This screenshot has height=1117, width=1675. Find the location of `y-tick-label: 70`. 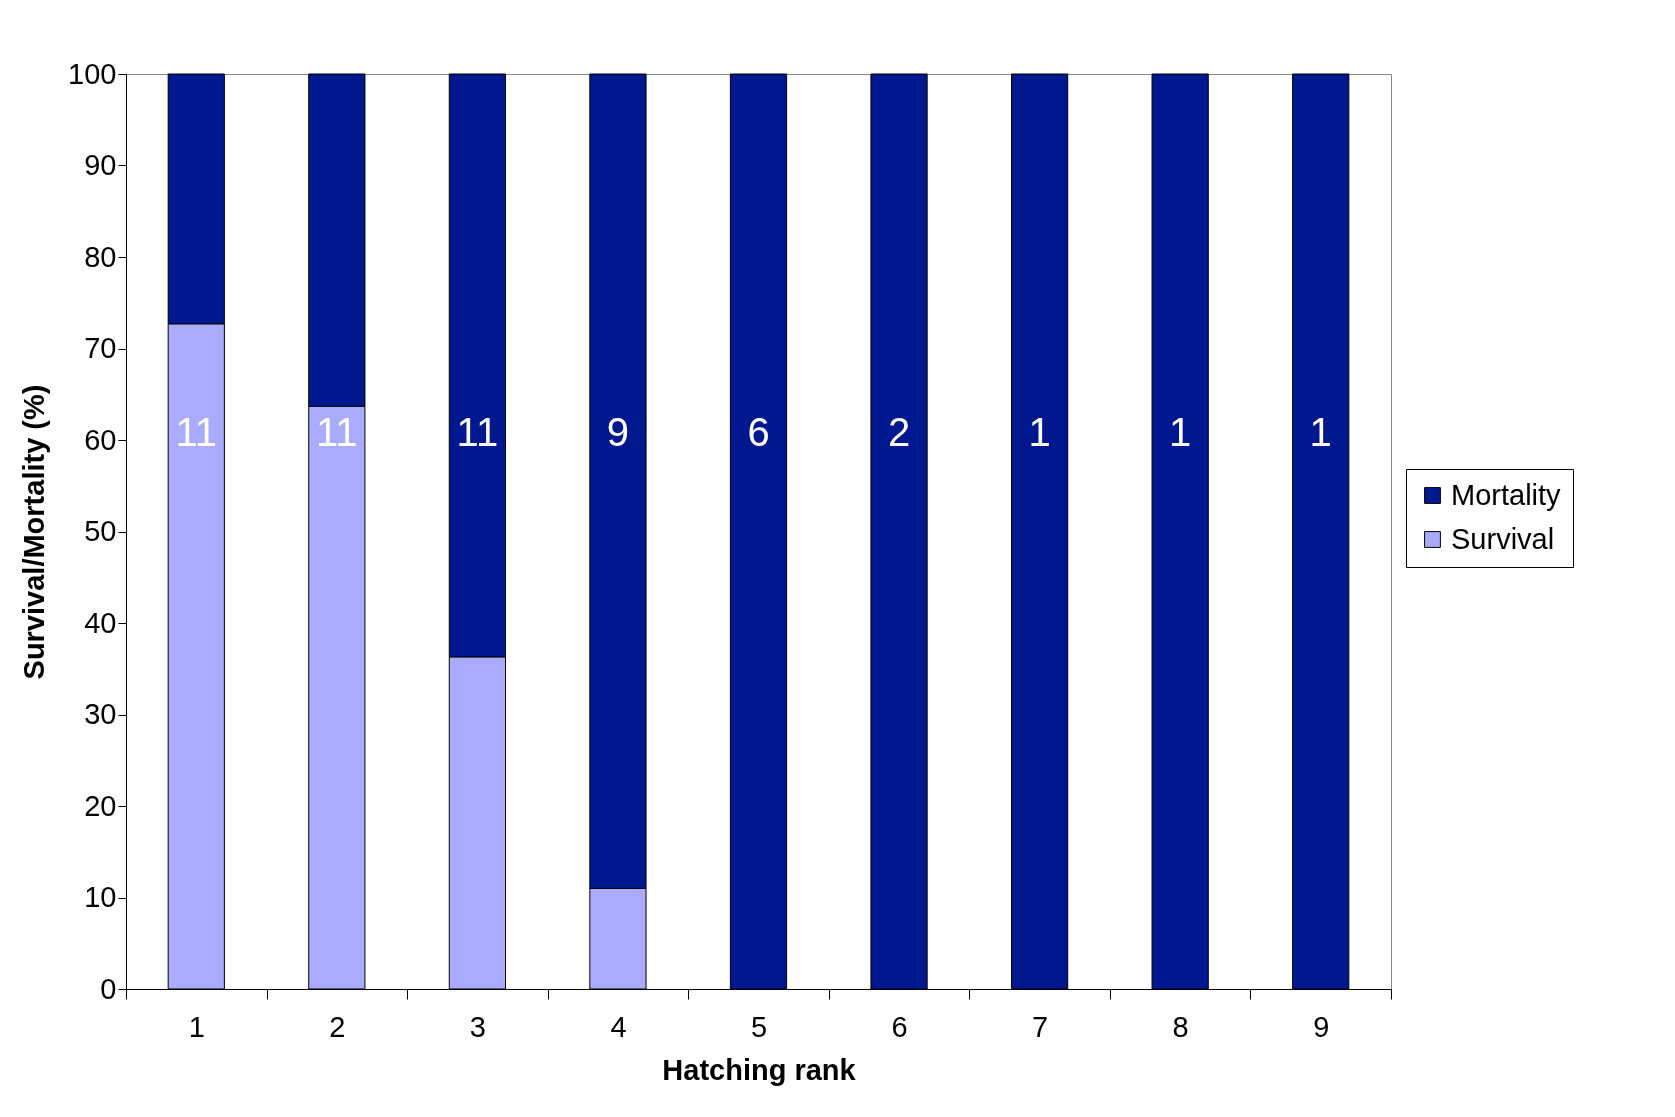

y-tick-label: 70 is located at coordinates (100, 348).